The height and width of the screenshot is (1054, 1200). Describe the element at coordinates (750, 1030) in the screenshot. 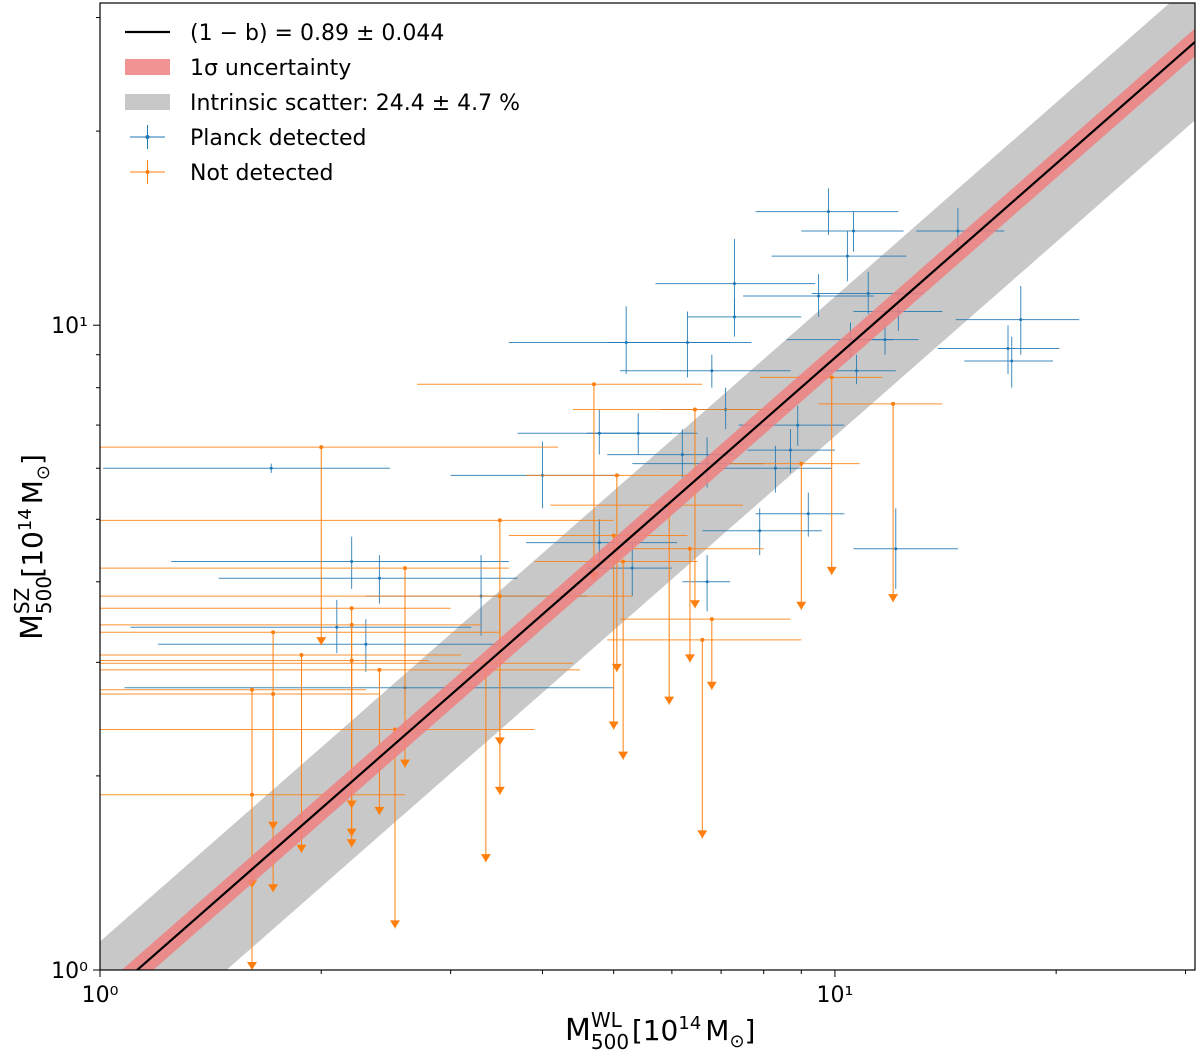

I see `xlabel-part: ]` at that location.